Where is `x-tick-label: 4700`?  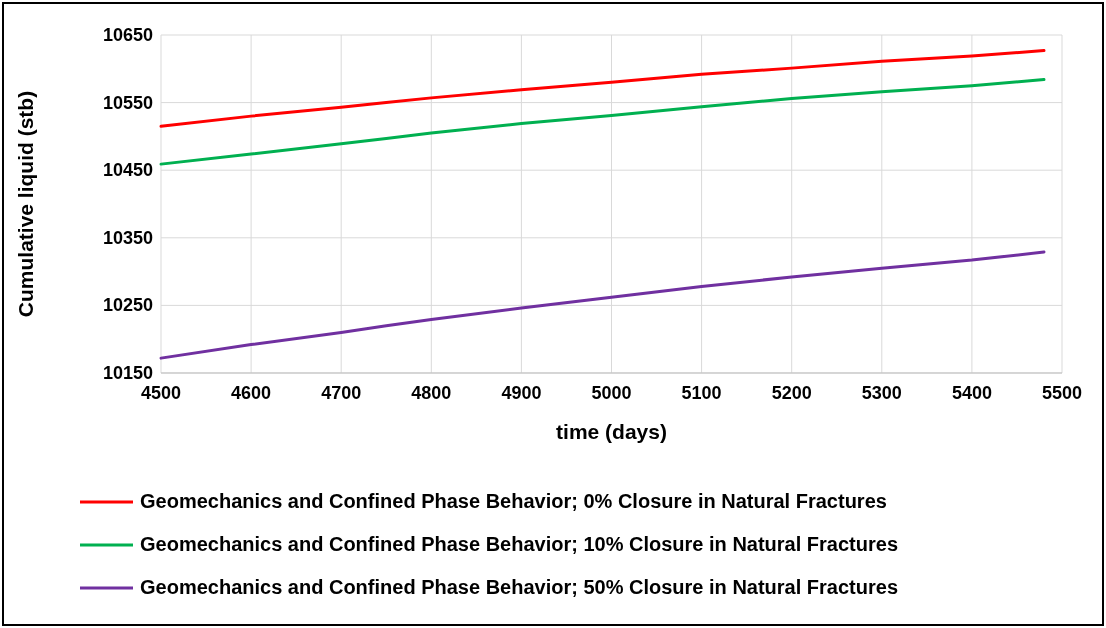 x-tick-label: 4700 is located at coordinates (341, 393).